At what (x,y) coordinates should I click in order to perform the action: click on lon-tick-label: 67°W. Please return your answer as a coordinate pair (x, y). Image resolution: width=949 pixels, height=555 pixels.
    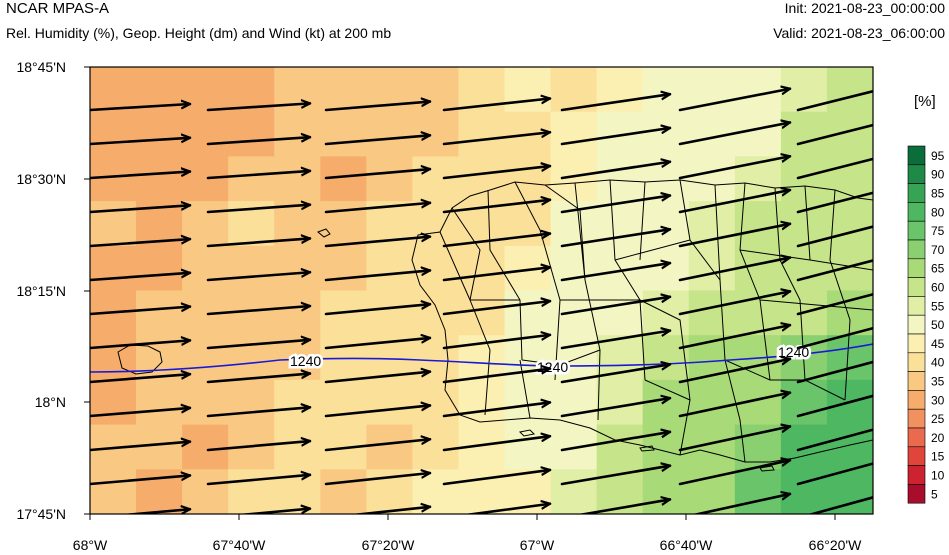
    Looking at the image, I should click on (537, 545).